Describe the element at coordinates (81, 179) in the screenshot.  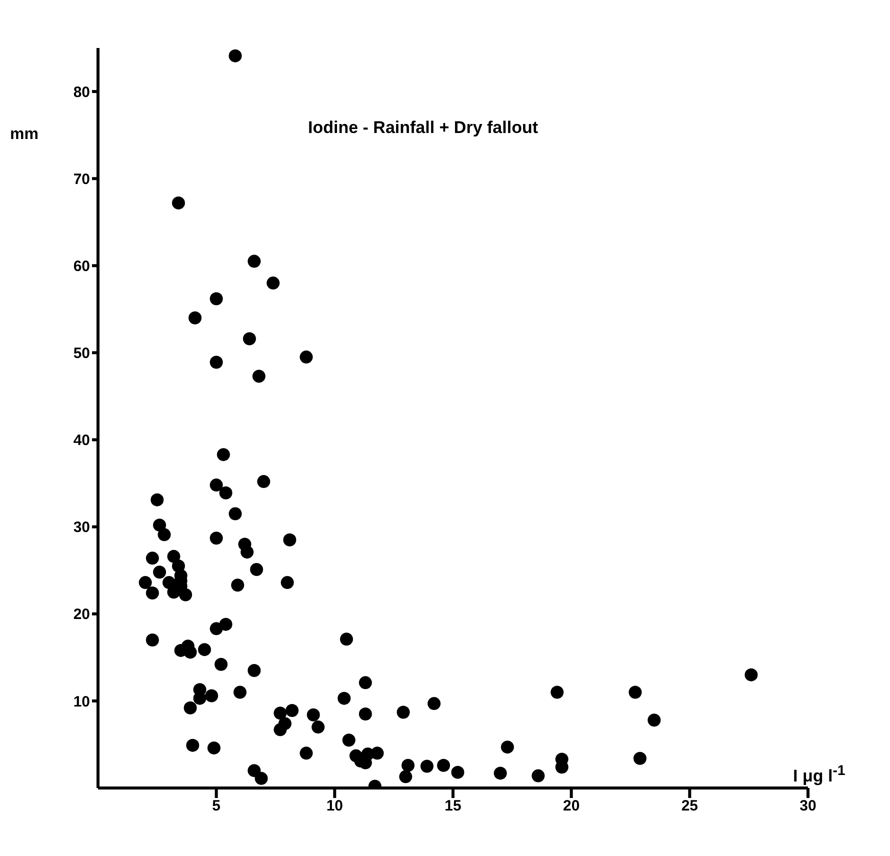
I see `y-tick-label: 70` at that location.